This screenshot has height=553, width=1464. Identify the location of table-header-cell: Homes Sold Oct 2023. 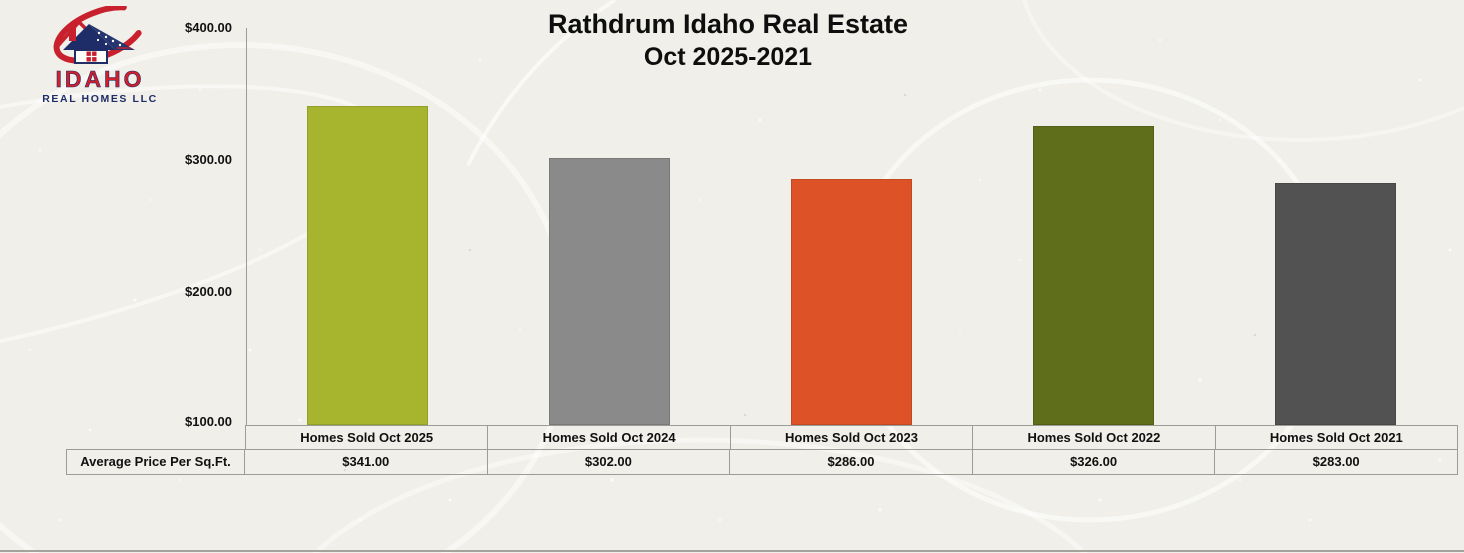
(852, 437).